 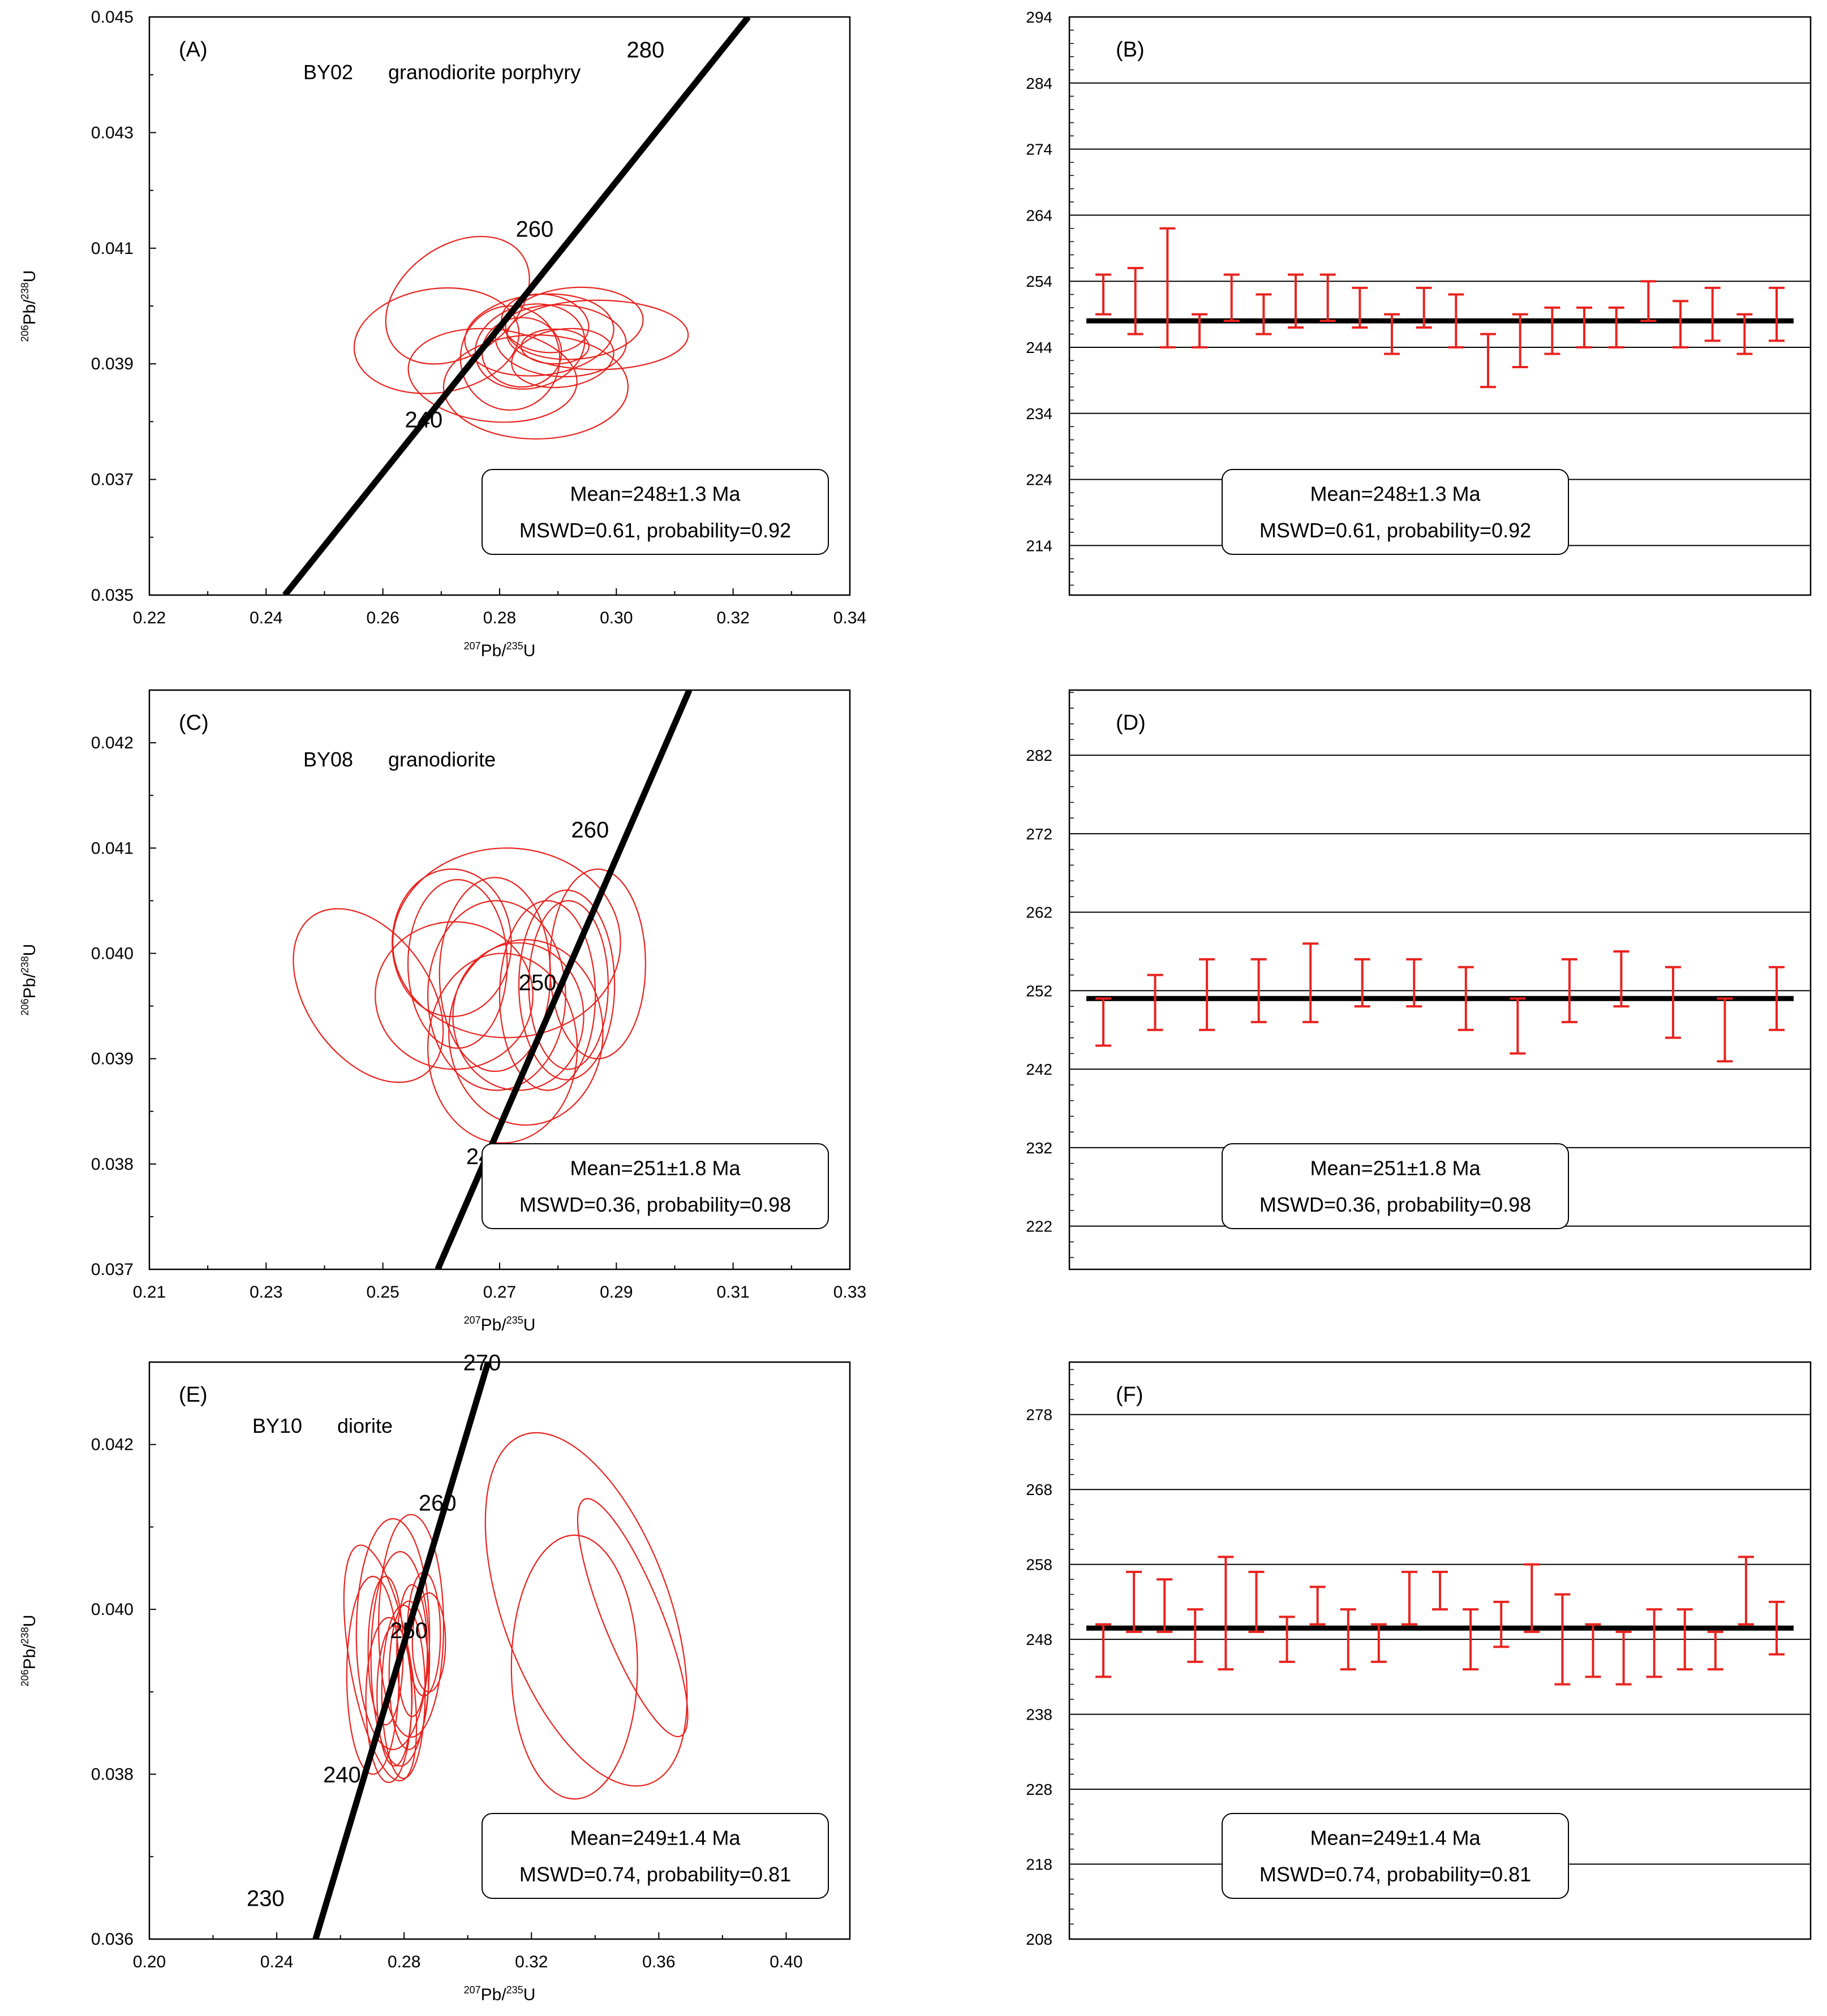 I want to click on y-tick-label: 264, so click(x=1039, y=215).